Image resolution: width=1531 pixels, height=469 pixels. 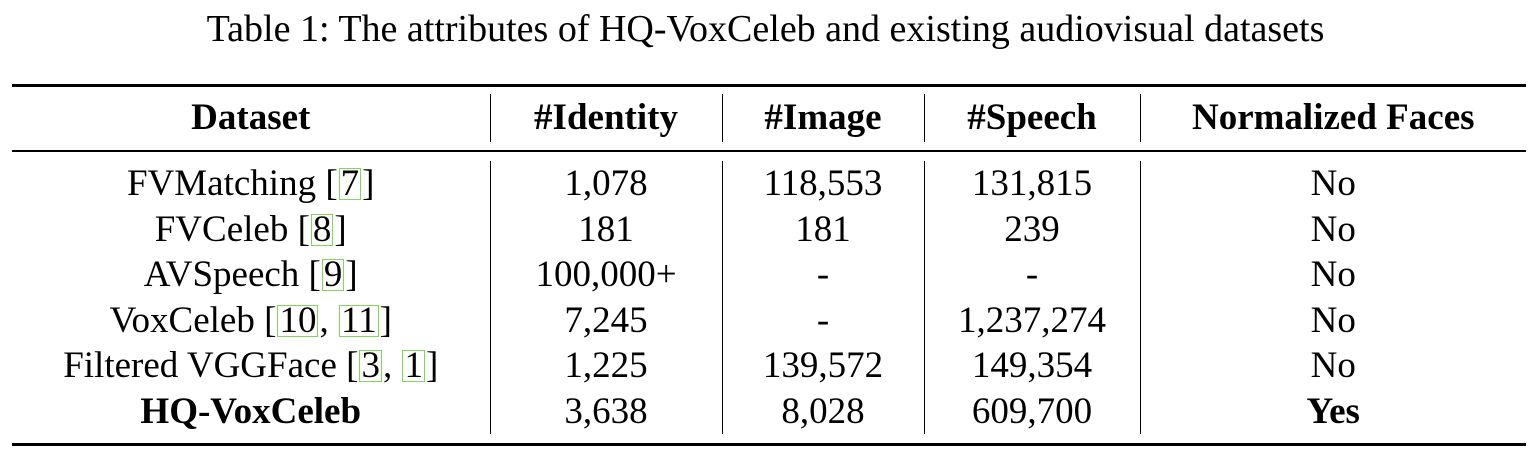 I want to click on dataset-name-cell: AVSpeech [9], so click(x=251, y=275).